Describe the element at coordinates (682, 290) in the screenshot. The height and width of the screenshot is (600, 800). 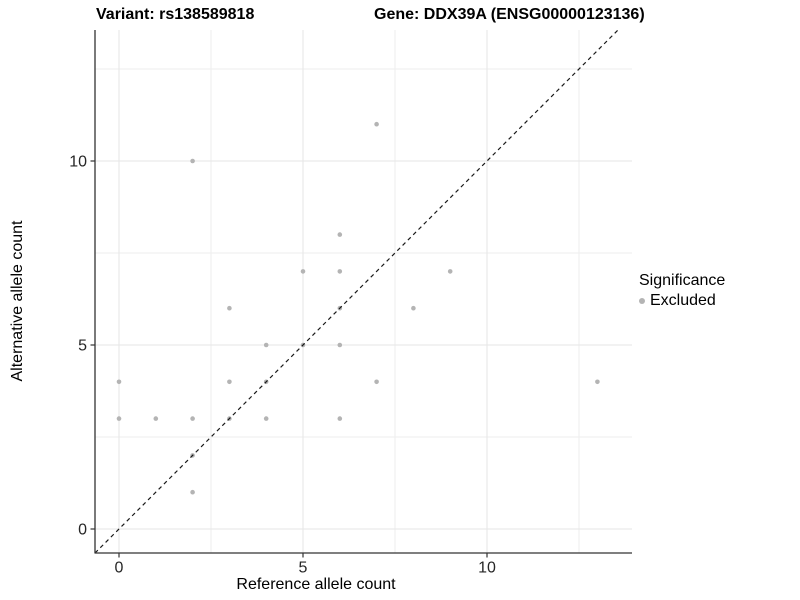
I see `legend: Significance Excluded` at that location.